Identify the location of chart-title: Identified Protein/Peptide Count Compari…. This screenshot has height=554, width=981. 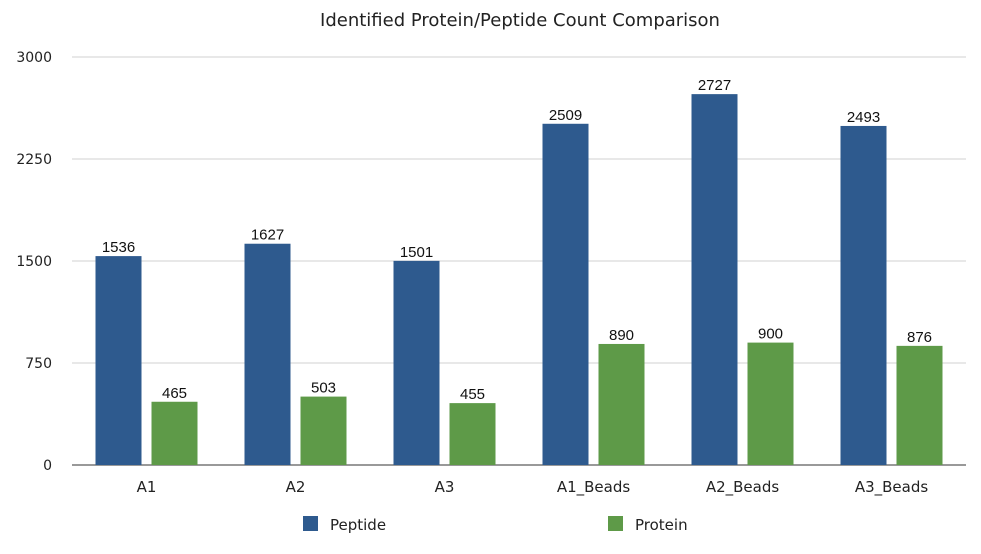
(520, 20).